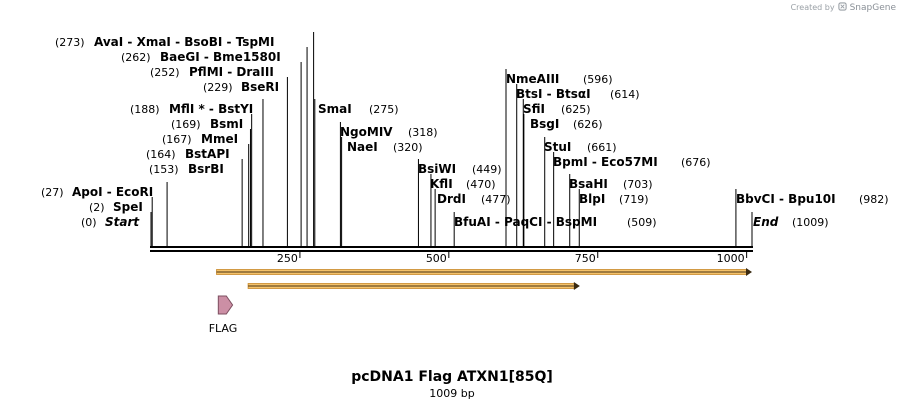  I want to click on axis-tick-label: 500, so click(436, 258).